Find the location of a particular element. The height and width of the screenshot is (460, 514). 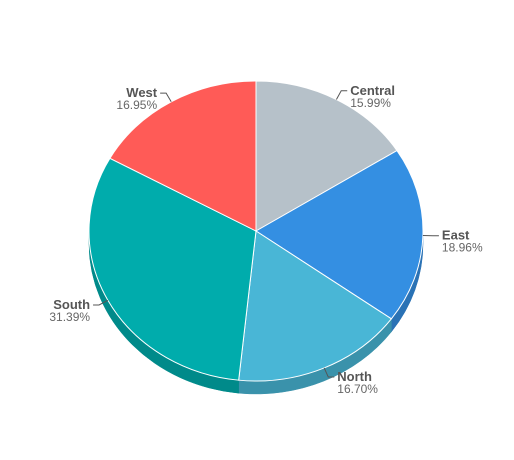

pie-slice-north is located at coordinates (315, 306).